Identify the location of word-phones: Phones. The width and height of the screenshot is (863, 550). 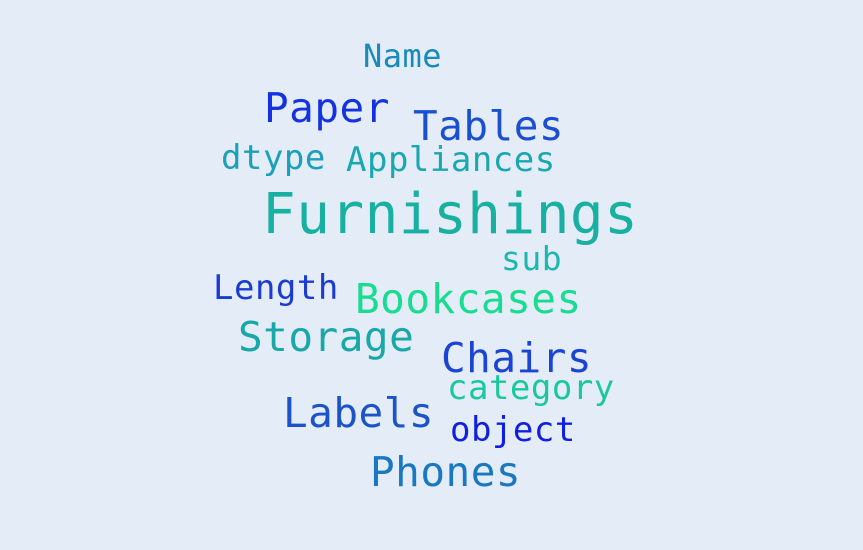
(446, 472).